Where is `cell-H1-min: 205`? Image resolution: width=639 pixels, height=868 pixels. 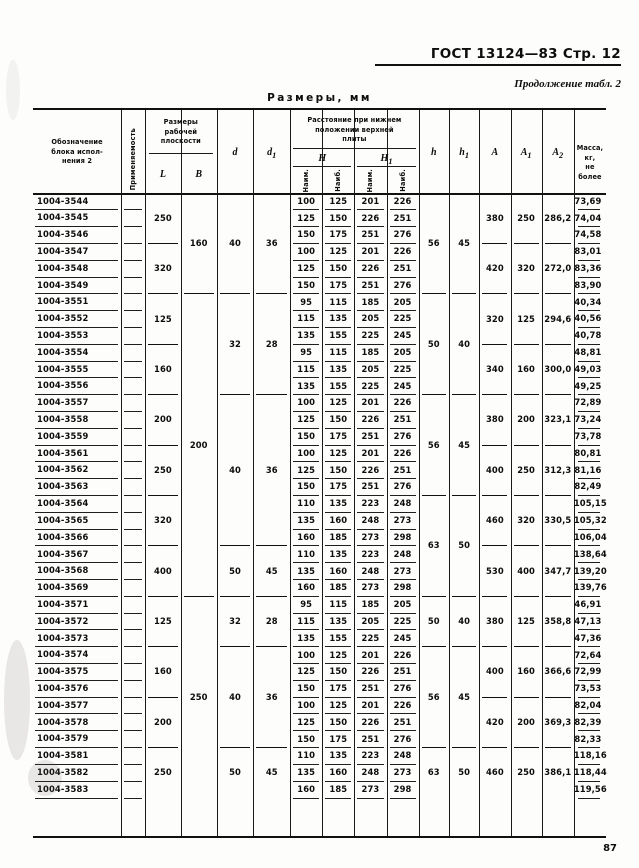
cell-H1-min: 205 is located at coordinates (370, 368).